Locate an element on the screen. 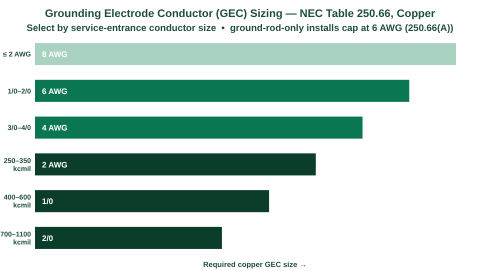  annotation: 4 AWG is located at coordinates (55, 128).